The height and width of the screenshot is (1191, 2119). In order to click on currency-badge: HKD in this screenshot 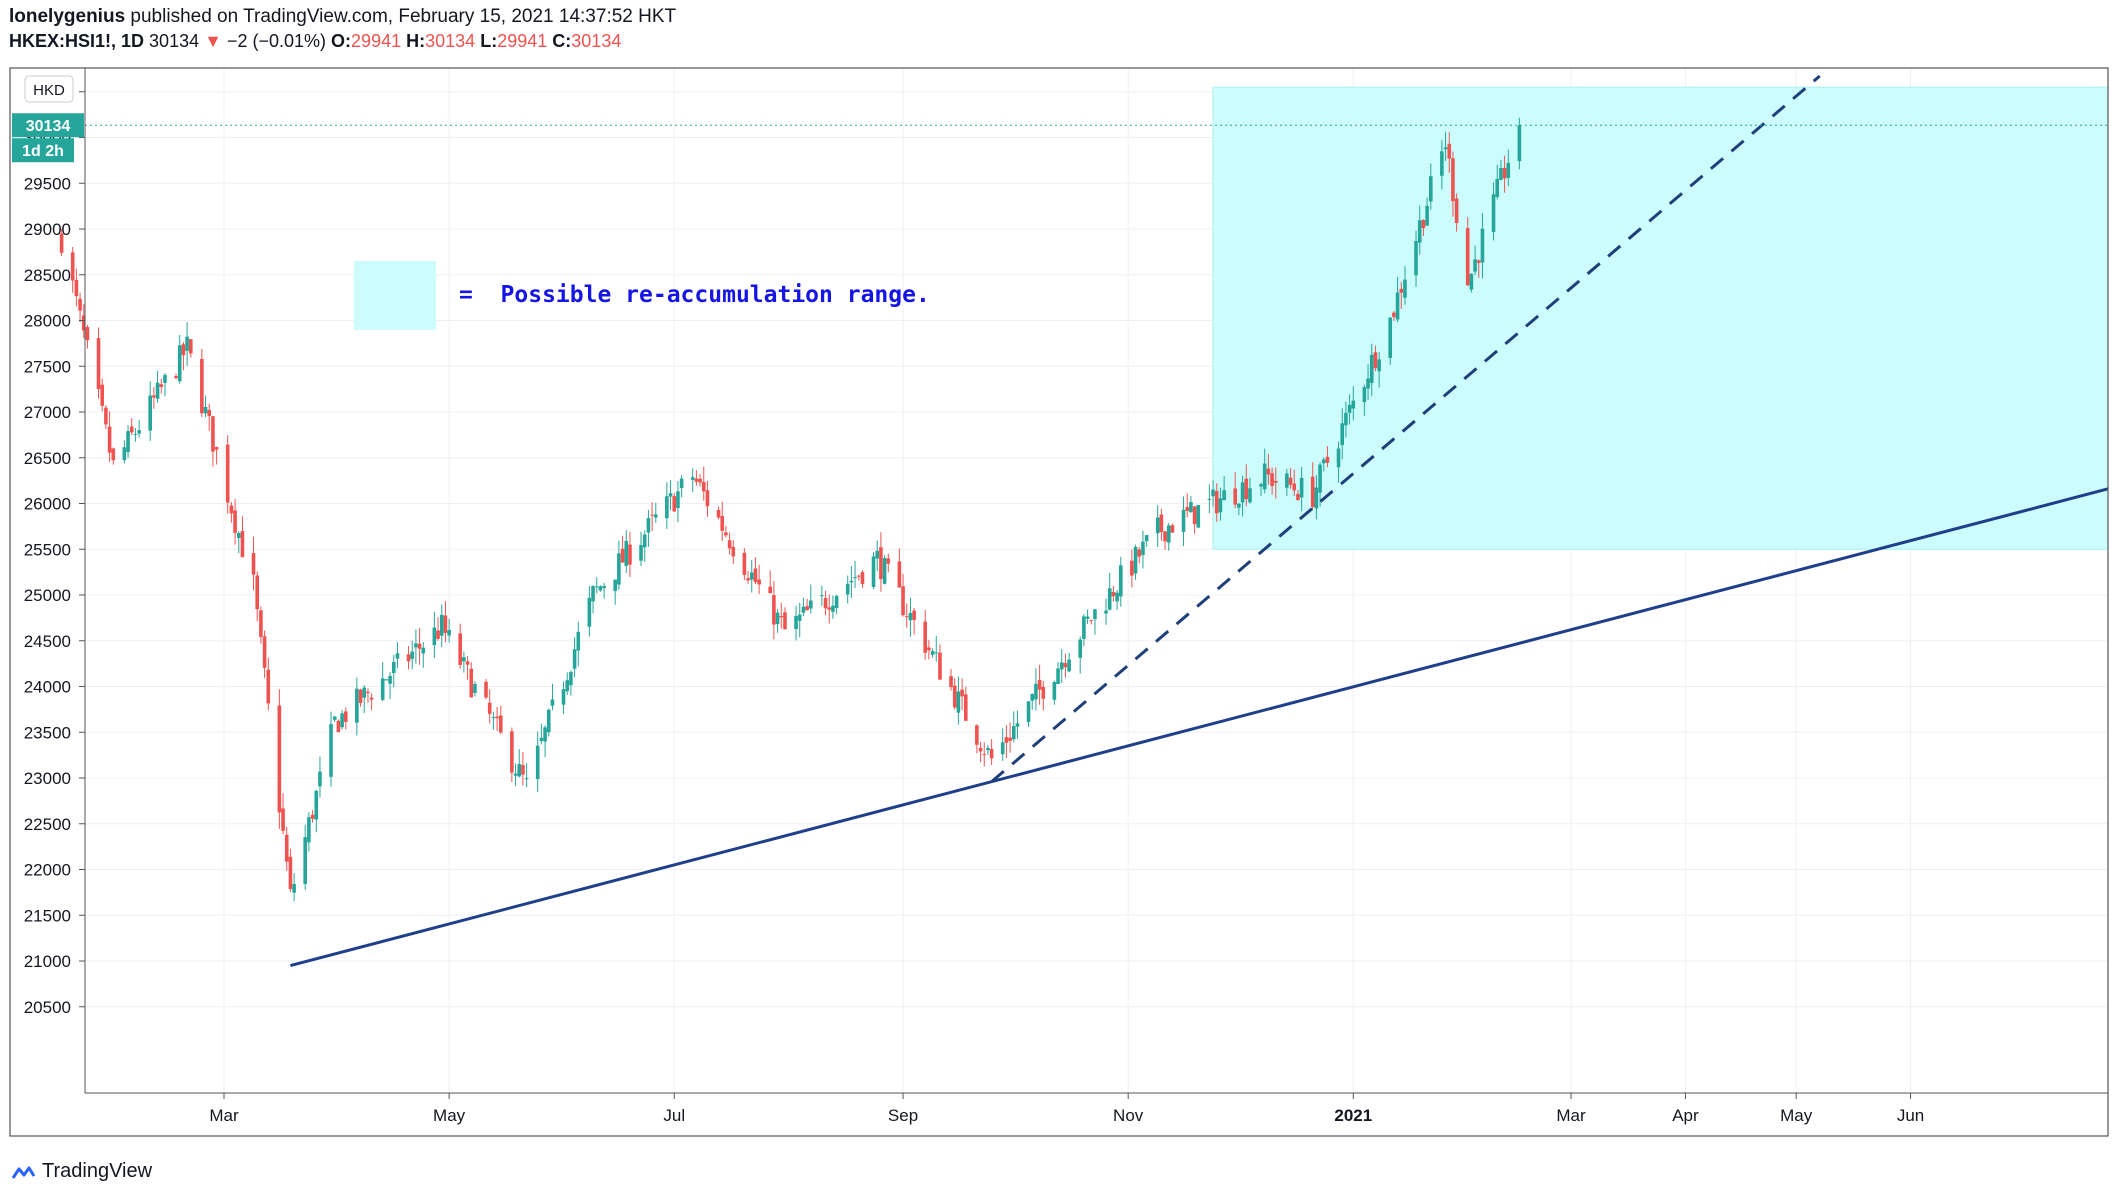, I will do `click(49, 89)`.